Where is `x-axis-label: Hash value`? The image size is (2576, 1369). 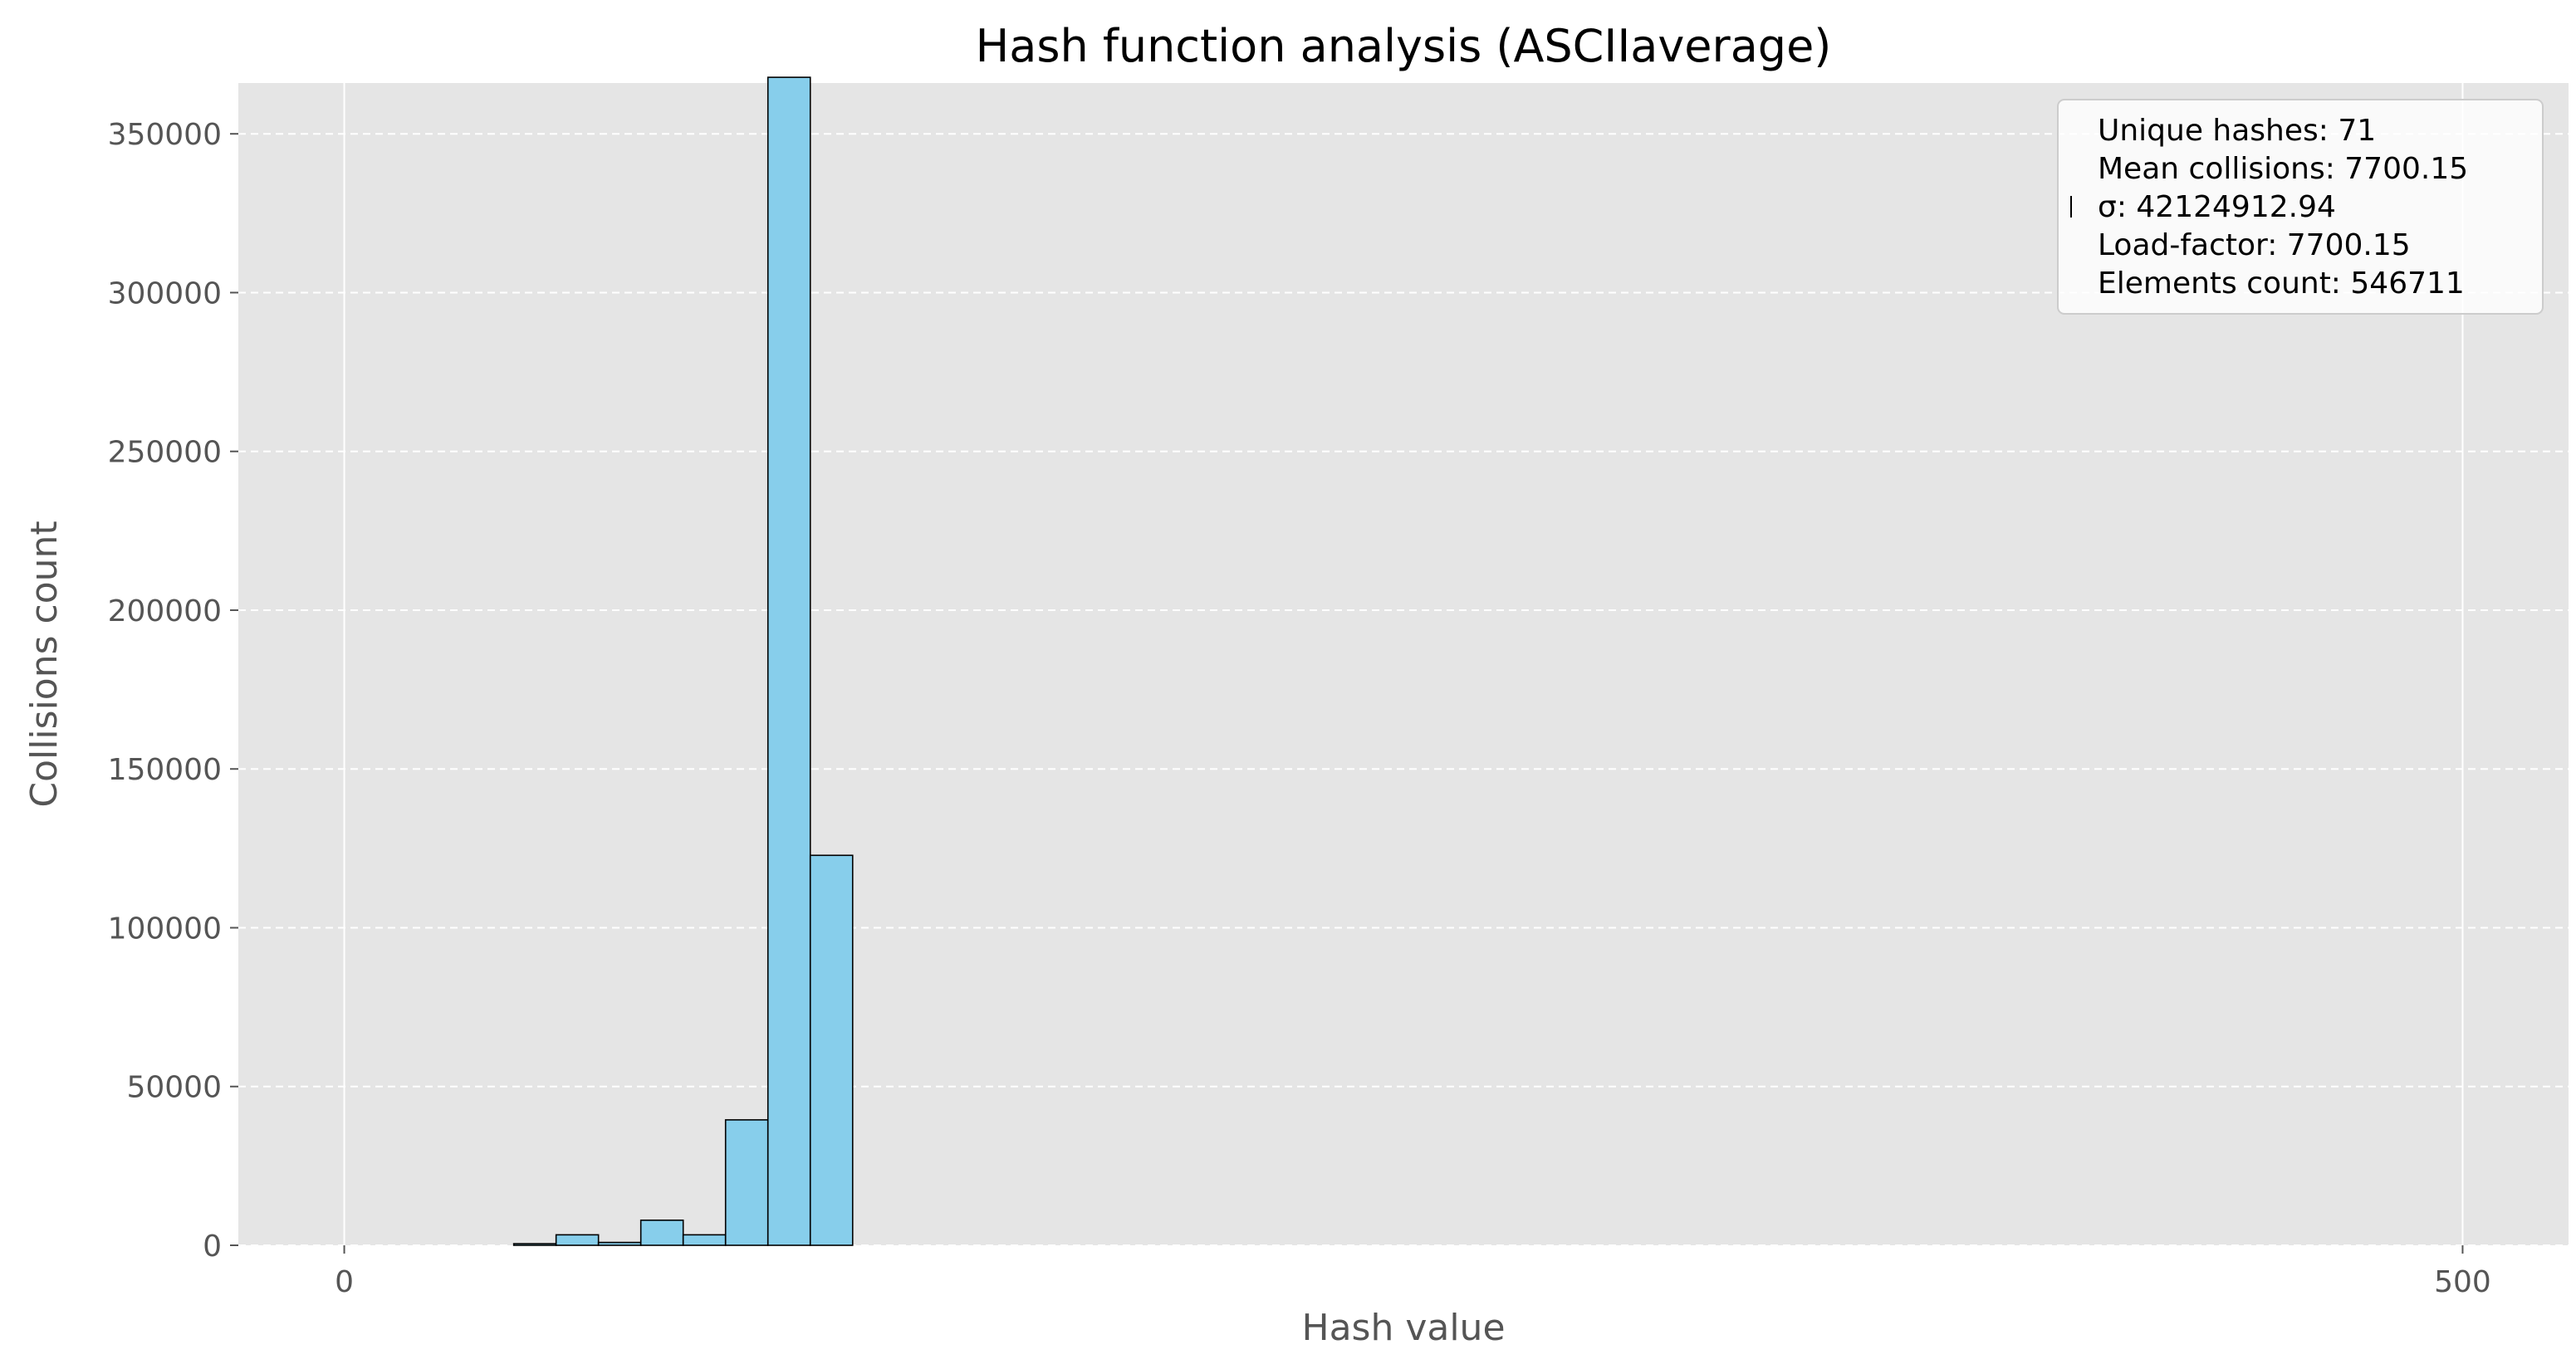 x-axis-label: Hash value is located at coordinates (1403, 1328).